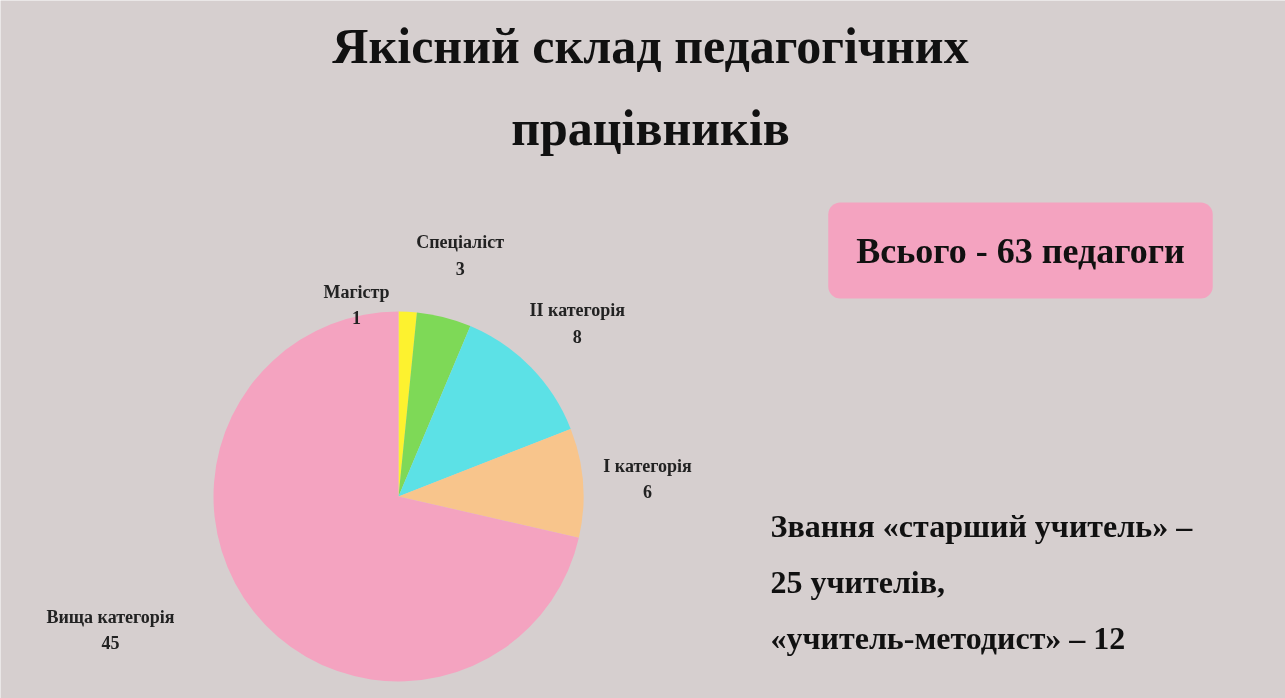 This screenshot has height=698, width=1285. I want to click on slice-label: II категорія, so click(577, 310).